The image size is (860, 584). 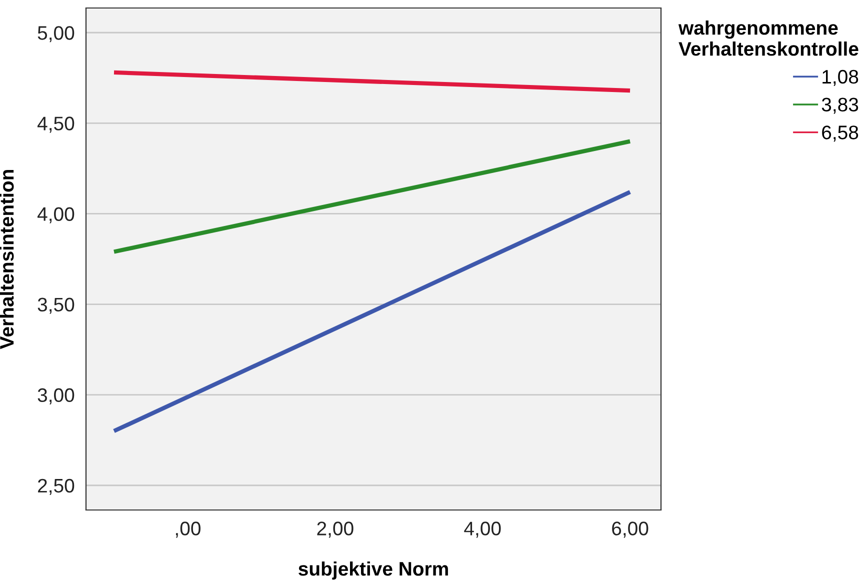 I want to click on legend-label: 6,58, so click(x=840, y=134).